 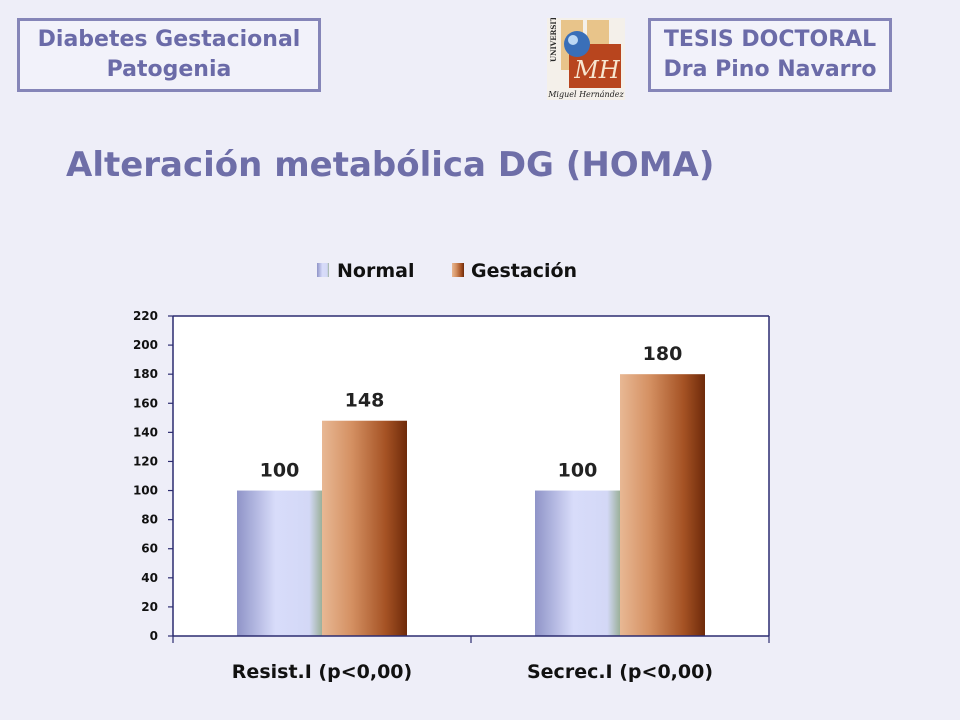 I want to click on header-topic-line1: Diabetes Gestacional, so click(x=169, y=39).